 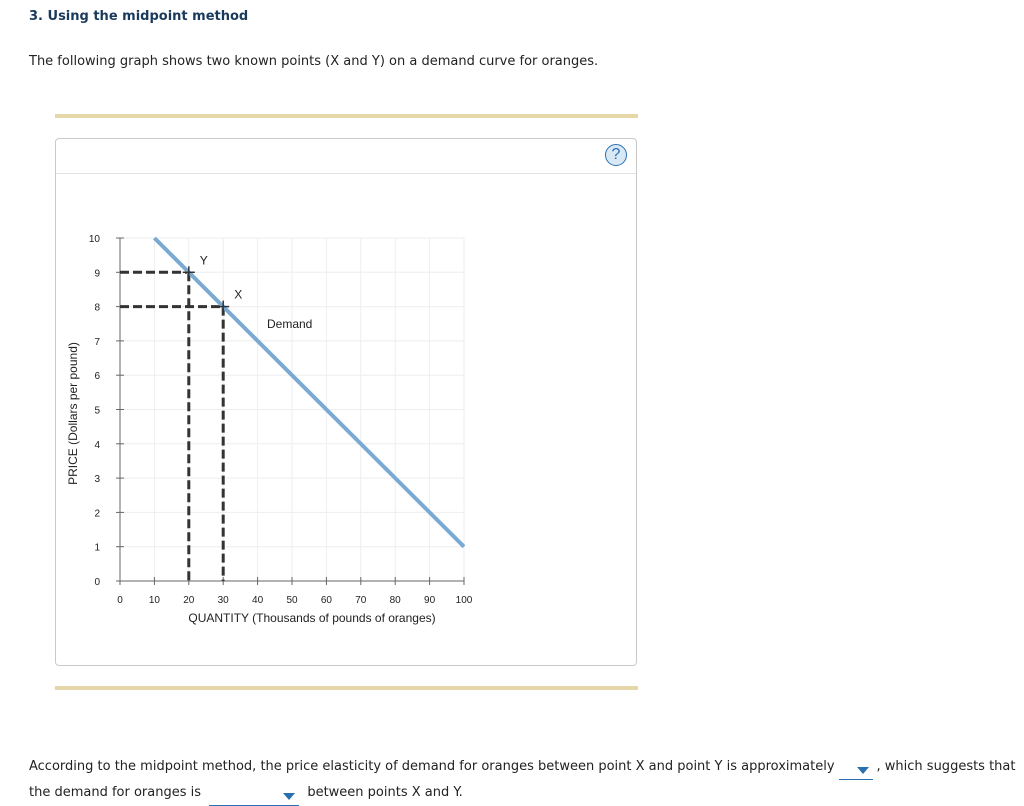 What do you see at coordinates (464, 600) in the screenshot?
I see `x-tick-label: 100` at bounding box center [464, 600].